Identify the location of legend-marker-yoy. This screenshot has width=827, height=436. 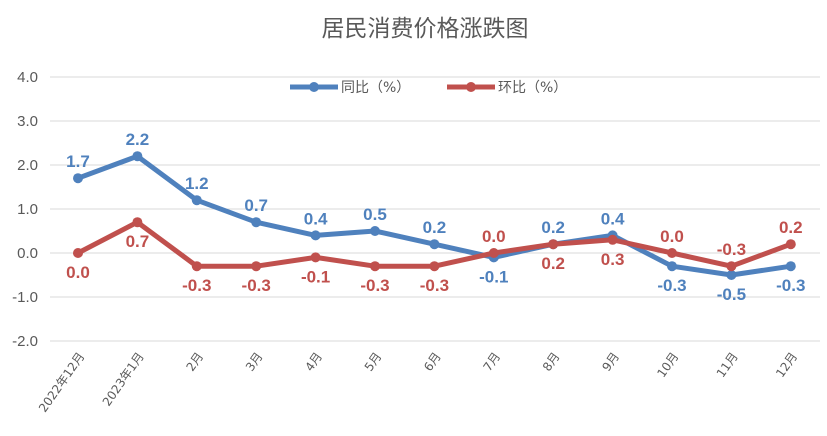
(314, 87).